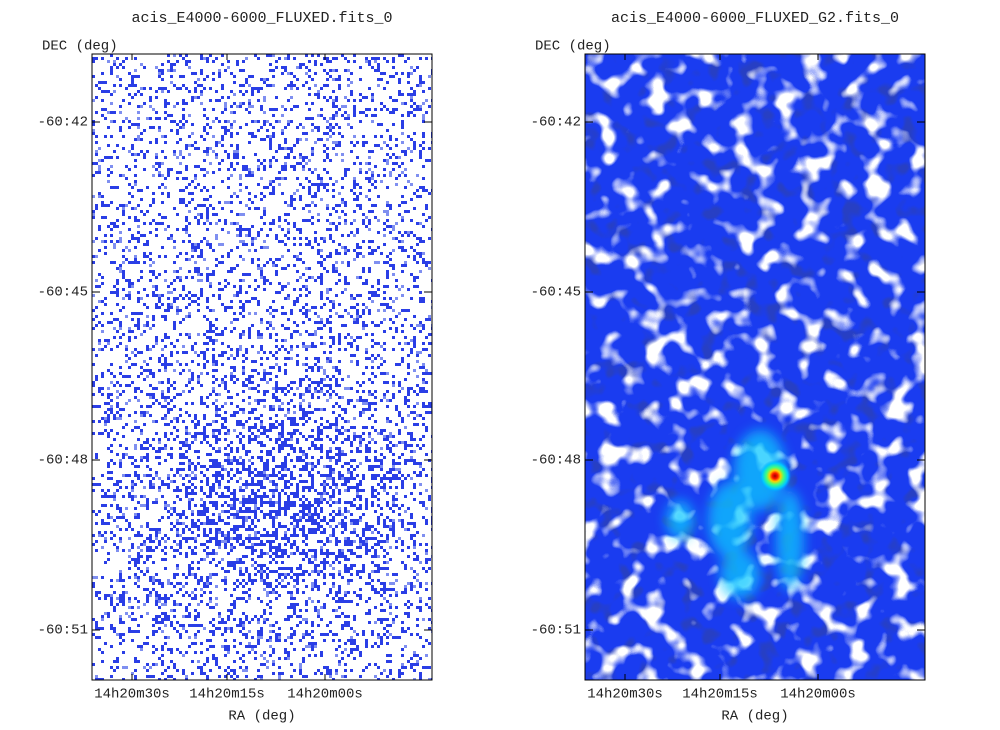  Describe the element at coordinates (755, 18) in the screenshot. I see `panel-title: acis_E4000-6000_FLUXED_G2.fits_0` at that location.